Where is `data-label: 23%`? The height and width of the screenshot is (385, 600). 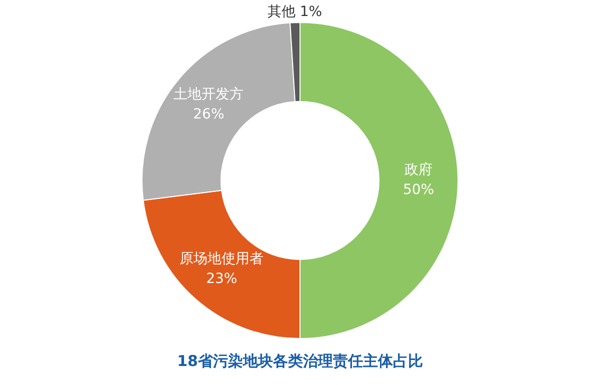
data-label: 23% is located at coordinates (222, 279).